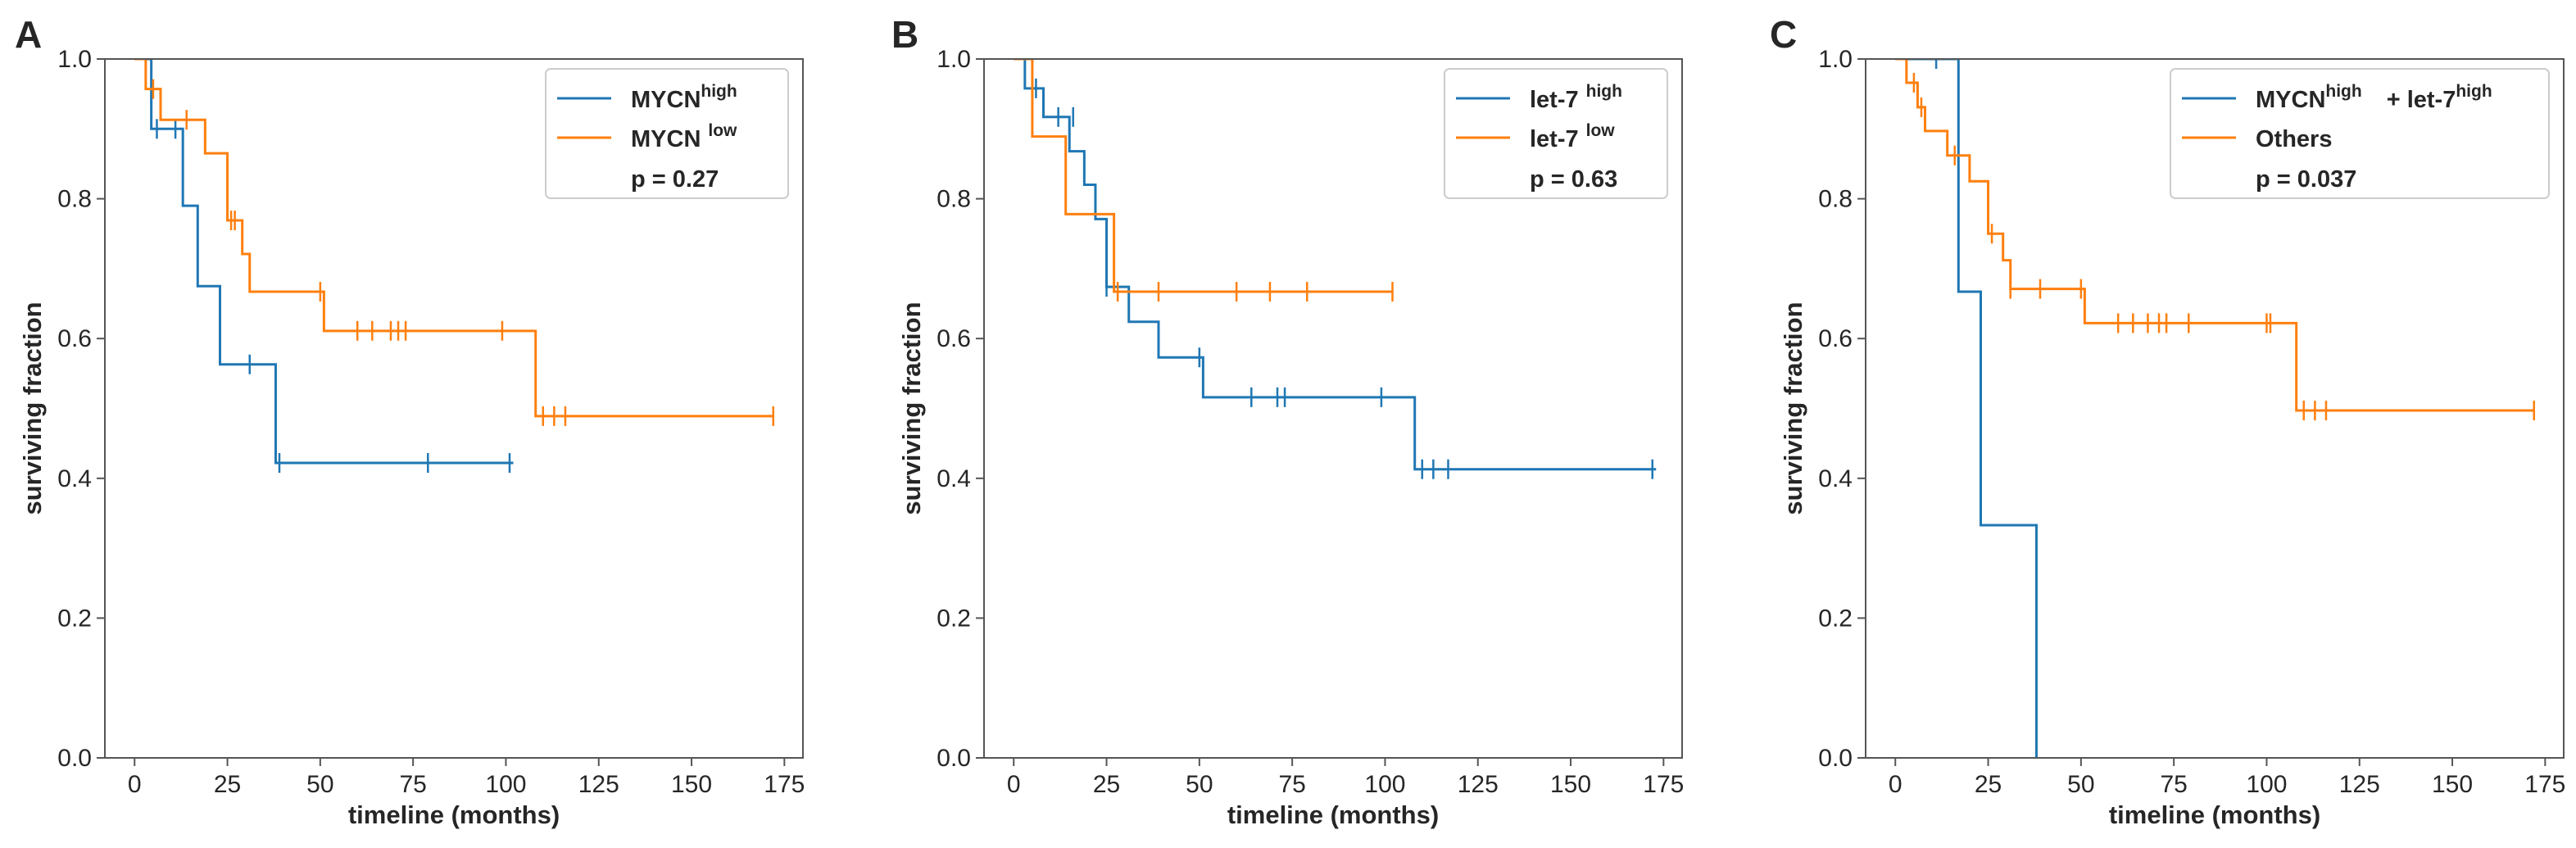 Image resolution: width=2576 pixels, height=848 pixels. What do you see at coordinates (1573, 179) in the screenshot?
I see `legend-pvalue: p = 0.63` at bounding box center [1573, 179].